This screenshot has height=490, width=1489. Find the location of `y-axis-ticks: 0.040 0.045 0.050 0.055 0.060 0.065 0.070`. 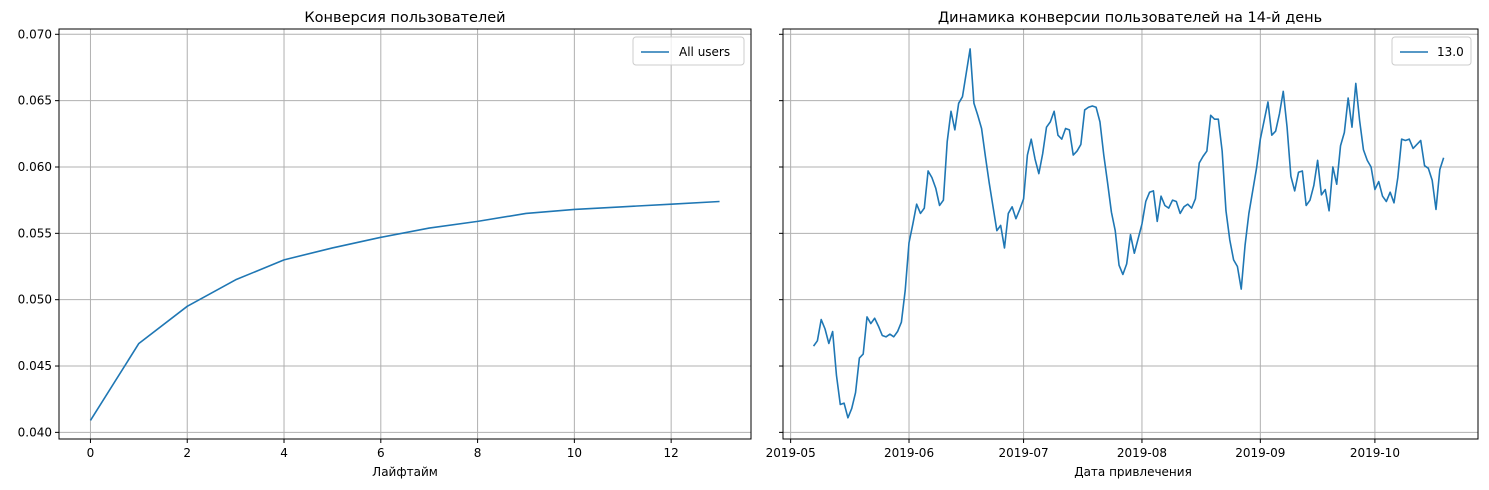

y-axis-ticks: 0.040 0.045 0.050 0.055 0.060 0.065 0.070 is located at coordinates (38, 233).